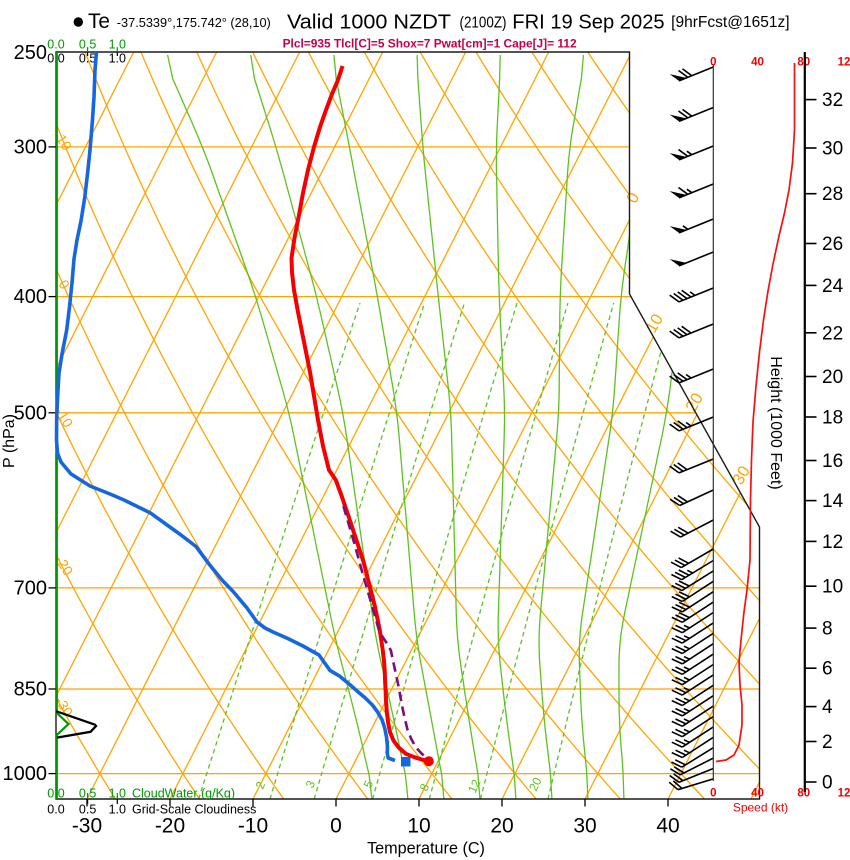 This screenshot has width=850, height=860. What do you see at coordinates (832, 333) in the screenshot?
I see `svg-text: 22` at bounding box center [832, 333].